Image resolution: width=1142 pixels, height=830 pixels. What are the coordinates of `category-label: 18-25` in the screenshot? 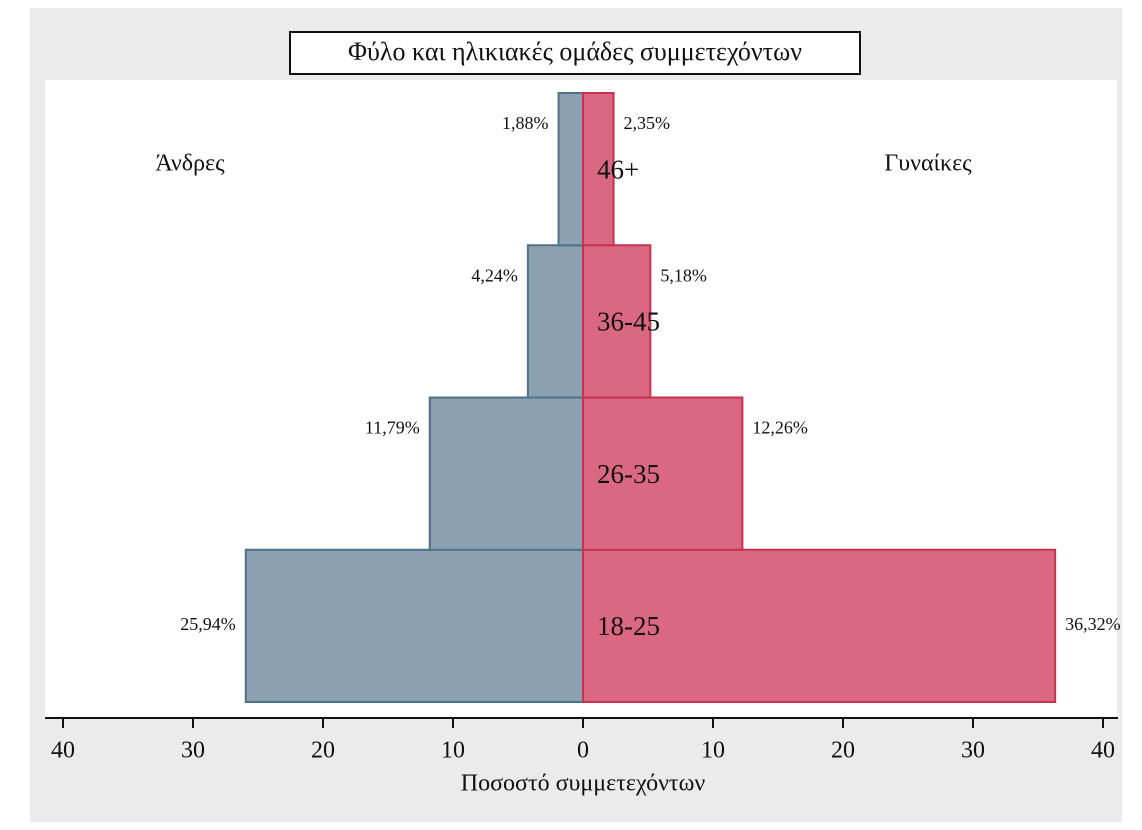 It's located at (628, 626).